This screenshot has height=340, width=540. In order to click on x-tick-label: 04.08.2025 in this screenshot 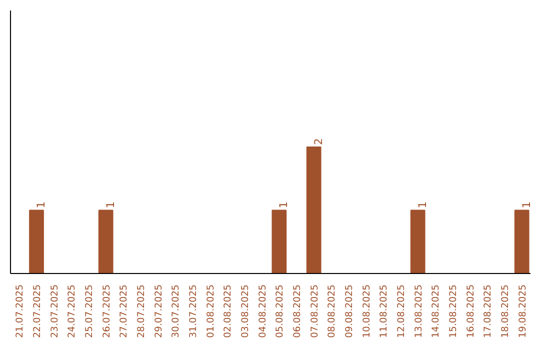, I will do `click(262, 311)`.